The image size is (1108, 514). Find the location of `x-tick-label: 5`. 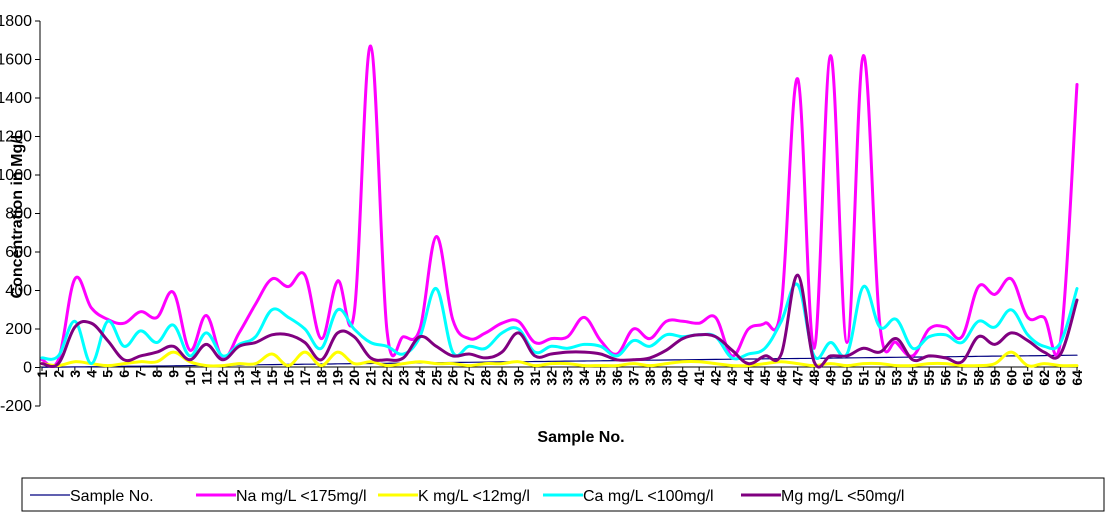

x-tick-label: 5 is located at coordinates (108, 374).